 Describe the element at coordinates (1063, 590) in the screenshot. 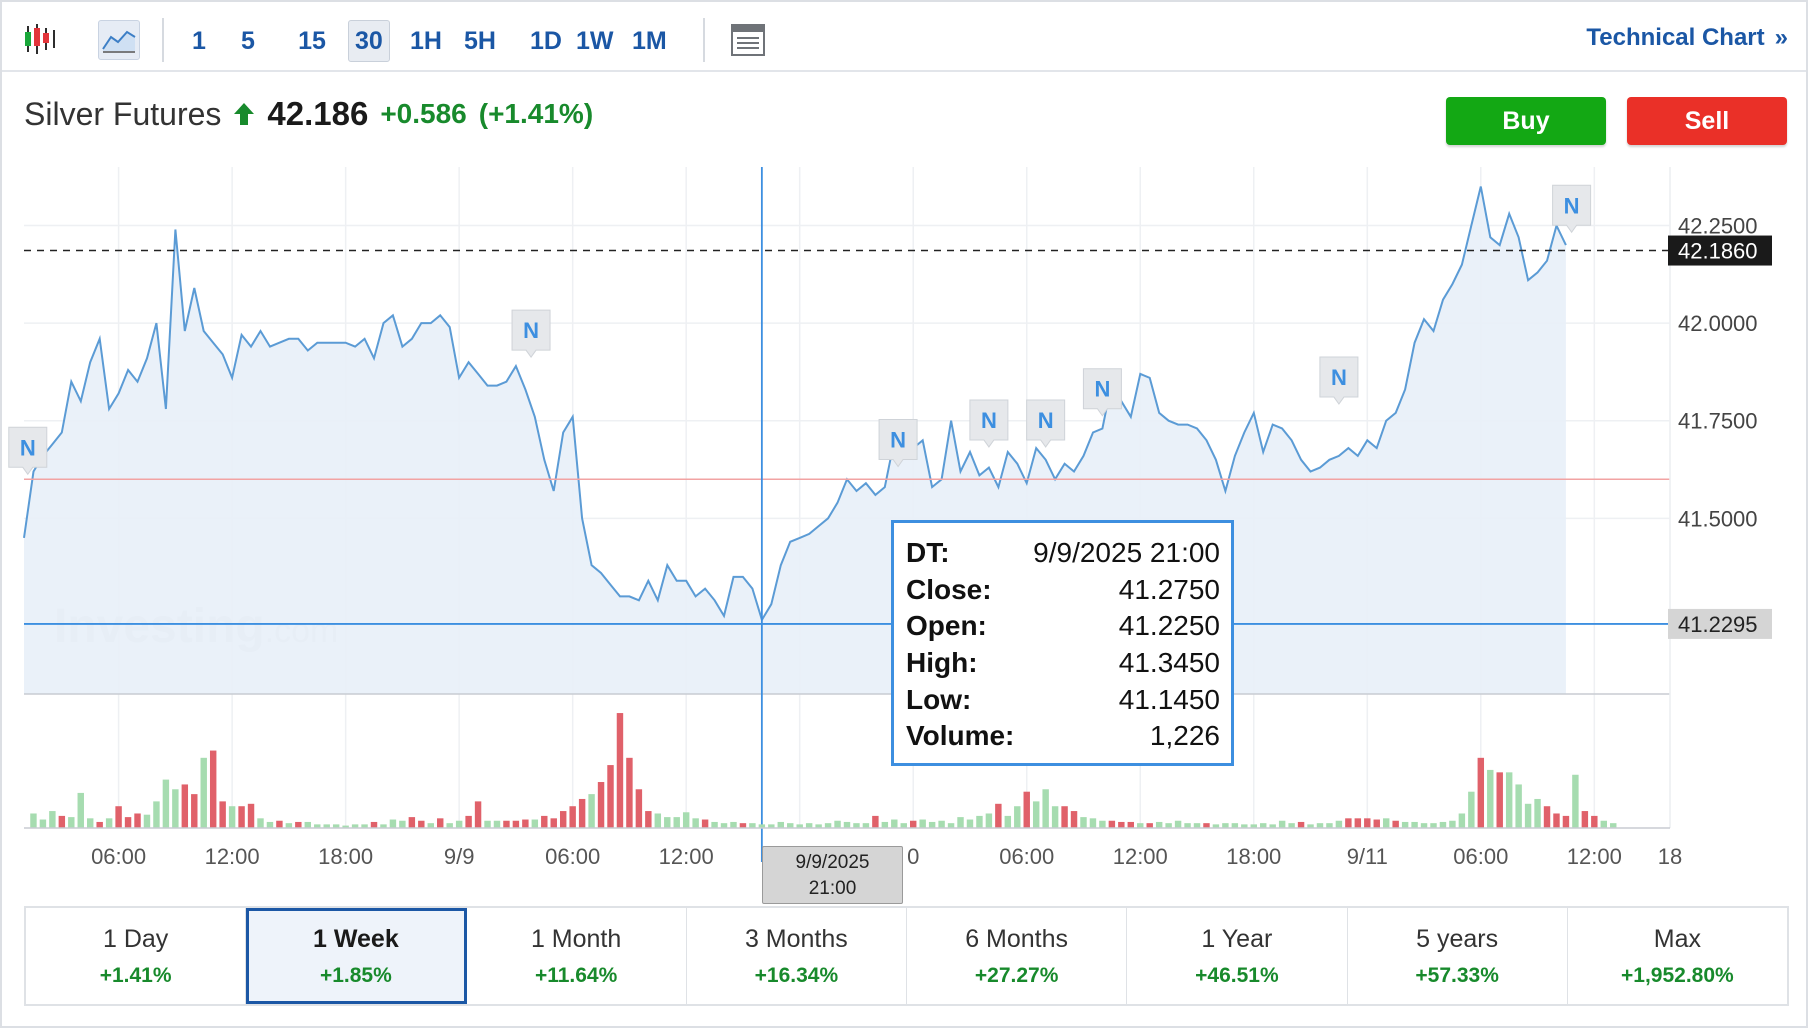

I see `tooltip-row: Close: 41.2750` at that location.